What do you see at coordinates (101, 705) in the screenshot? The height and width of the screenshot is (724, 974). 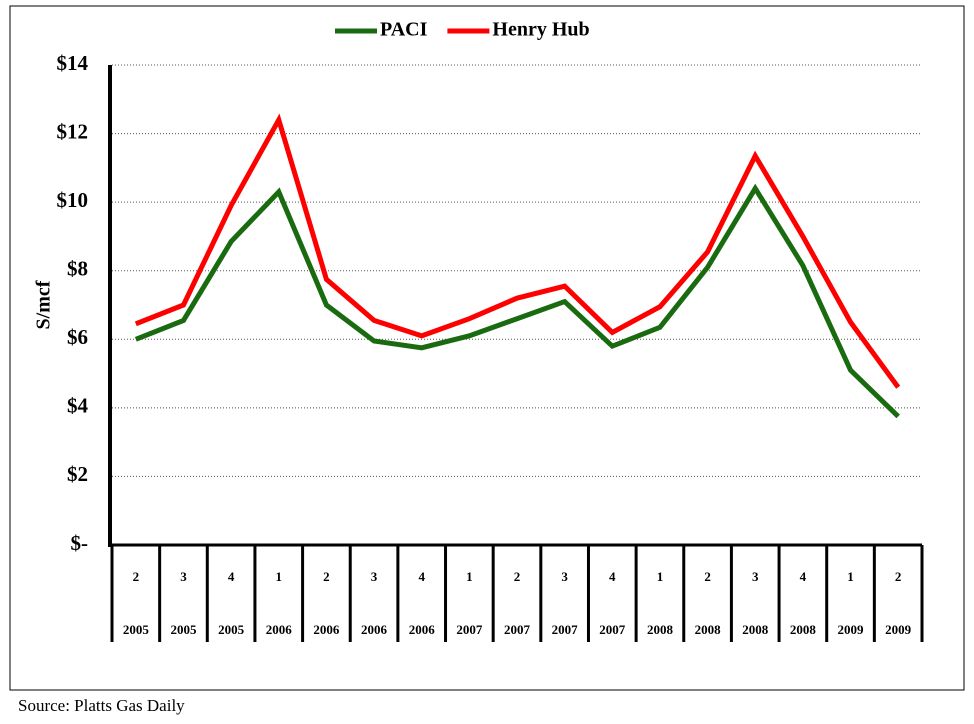 I see `source: Source: Platts Gas Daily` at bounding box center [101, 705].